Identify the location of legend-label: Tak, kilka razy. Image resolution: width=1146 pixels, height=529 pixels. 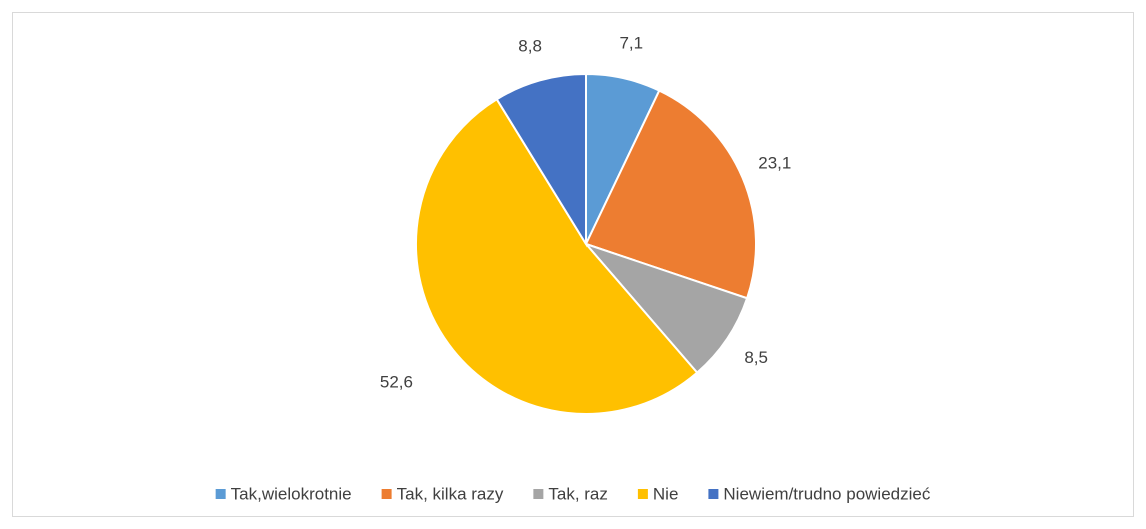
(450, 493).